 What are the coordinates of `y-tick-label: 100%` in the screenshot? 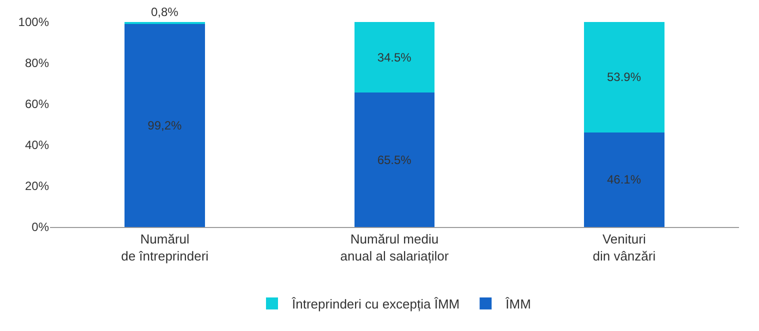 It's located at (34, 22).